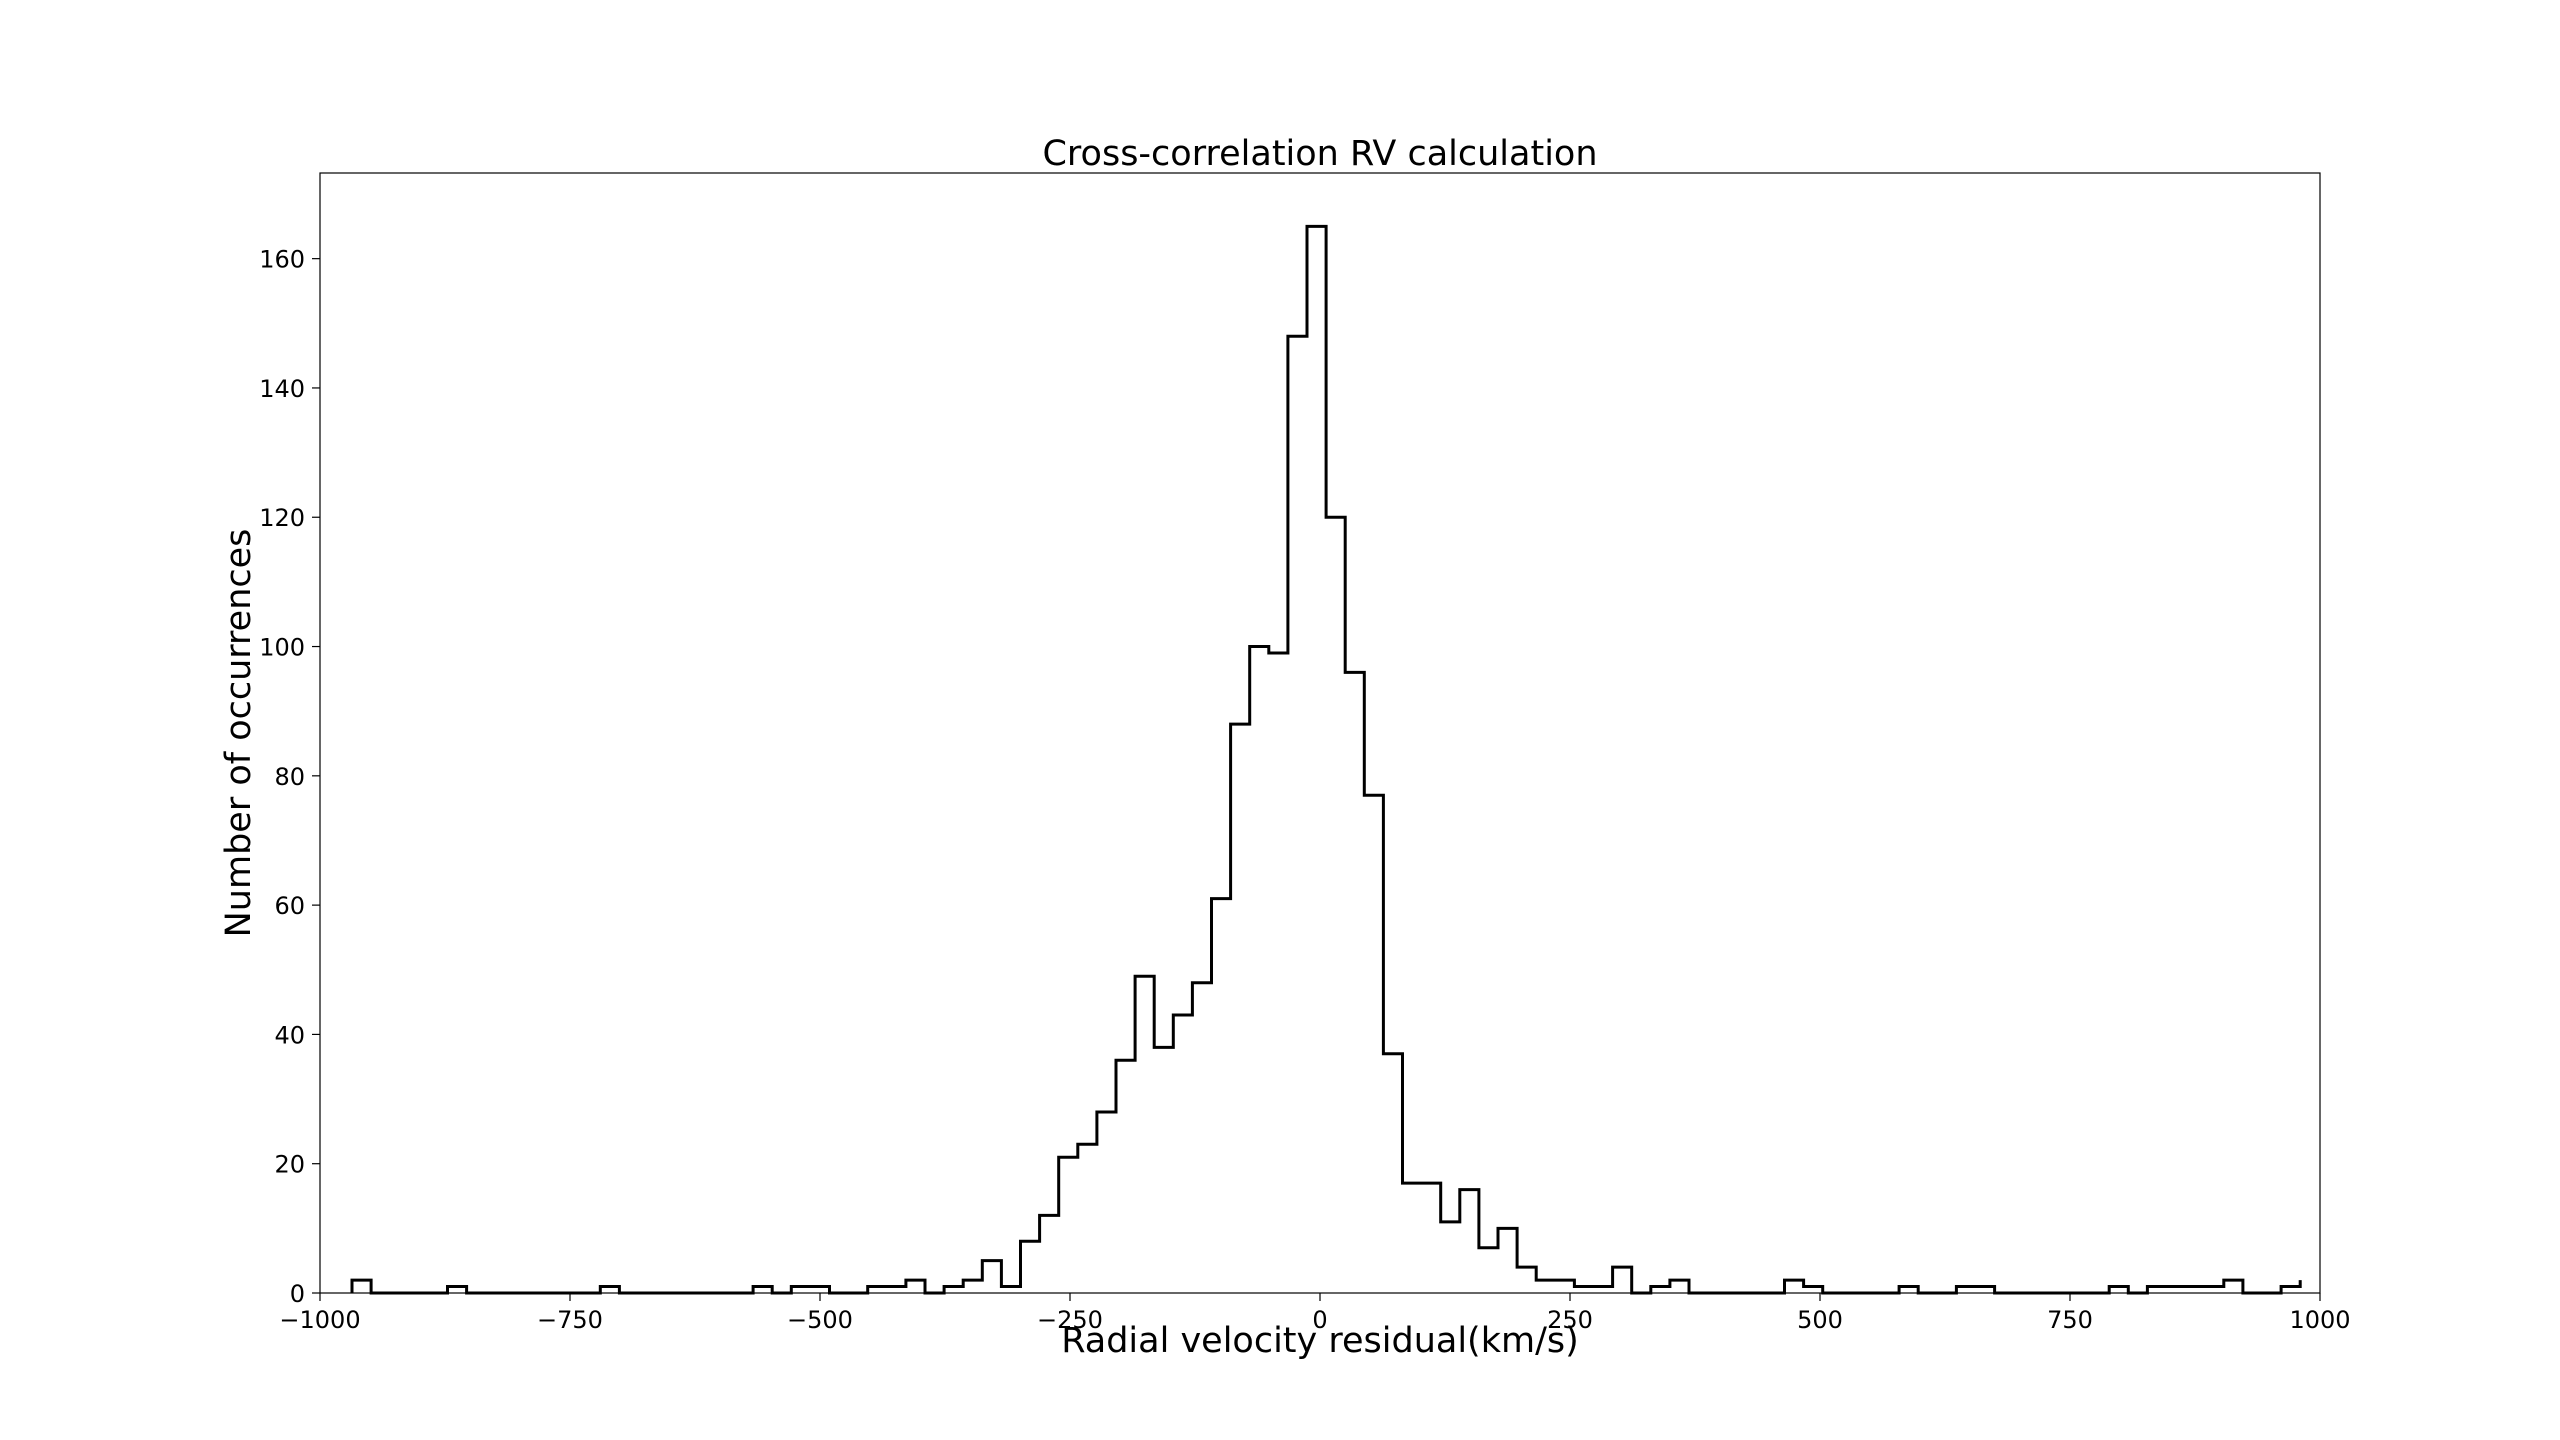  What do you see at coordinates (1570, 1320) in the screenshot?
I see `x-tick-label: 250` at bounding box center [1570, 1320].